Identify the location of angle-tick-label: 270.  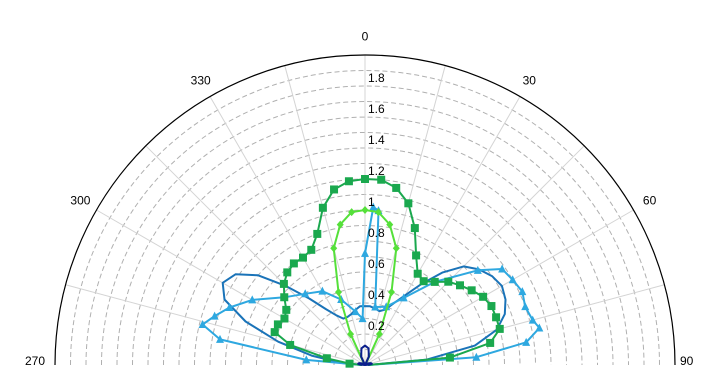
(35, 361).